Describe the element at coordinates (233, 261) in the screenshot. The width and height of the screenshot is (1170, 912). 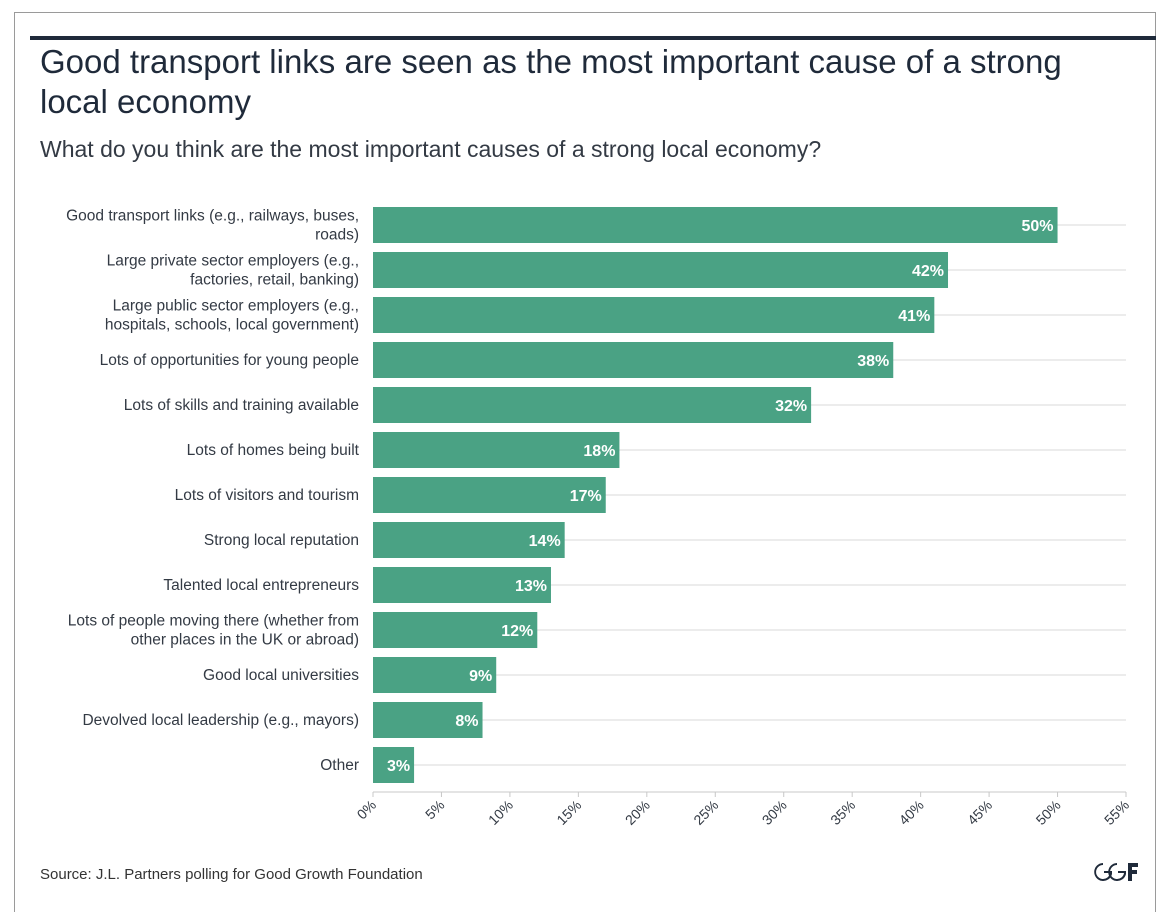
I see `category-label-line: Large private sector employers (e.g.,` at that location.